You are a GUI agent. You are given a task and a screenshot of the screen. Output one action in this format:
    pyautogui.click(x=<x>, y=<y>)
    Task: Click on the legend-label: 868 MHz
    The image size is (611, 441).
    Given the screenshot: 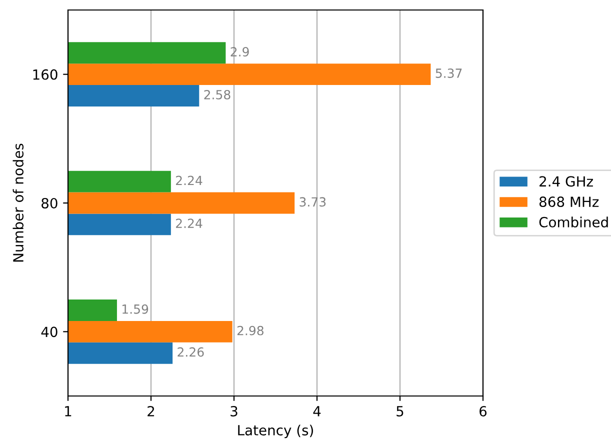 What is the action you would take?
    pyautogui.click(x=569, y=202)
    